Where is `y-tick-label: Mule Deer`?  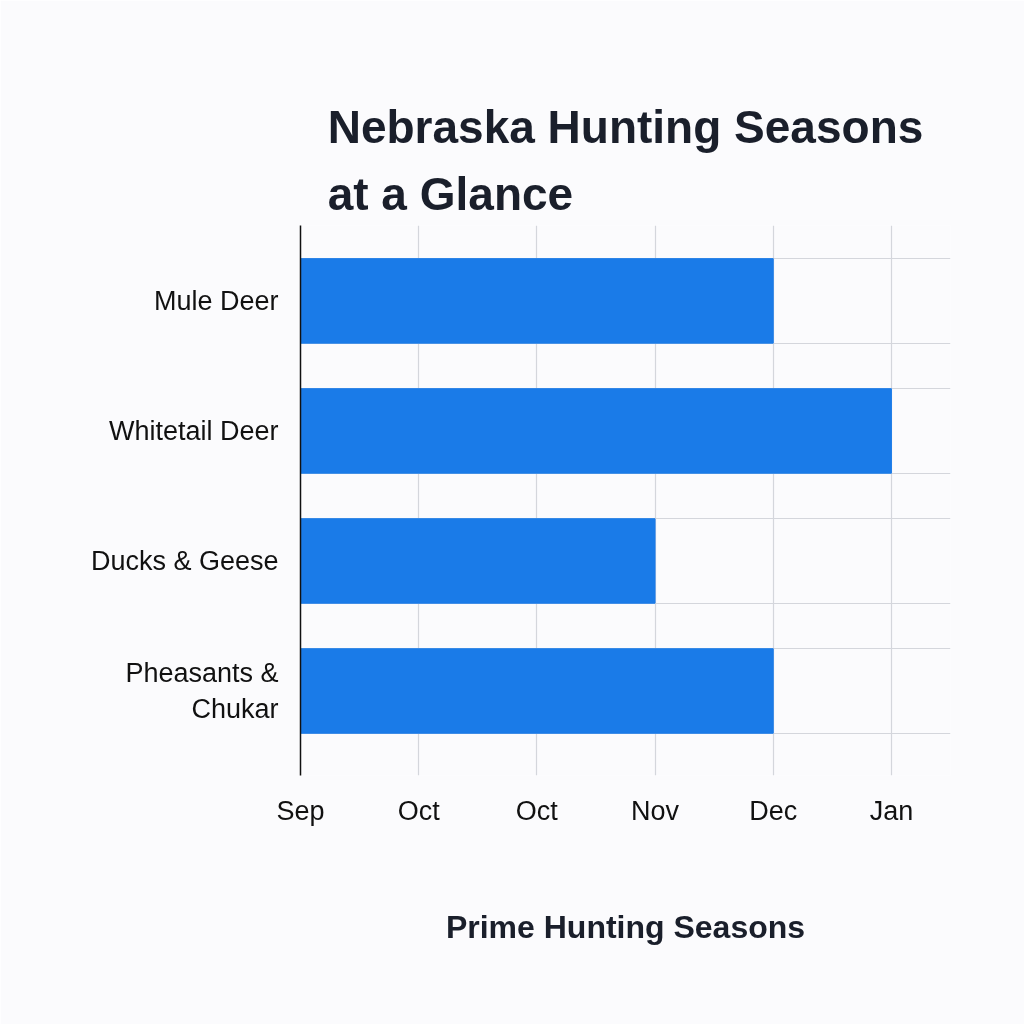
y-tick-label: Mule Deer is located at coordinates (216, 300).